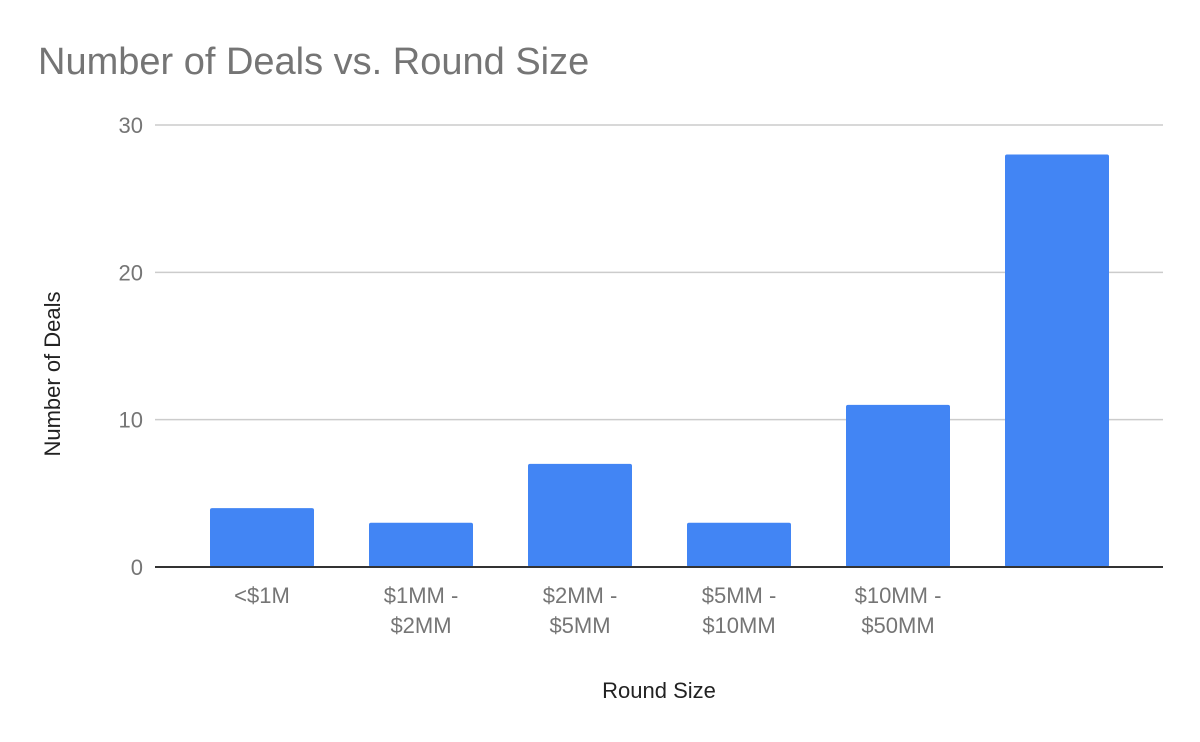 Image resolution: width=1200 pixels, height=742 pixels. Describe the element at coordinates (131, 346) in the screenshot. I see `y-tick-labels: 0 10 20 30` at that location.